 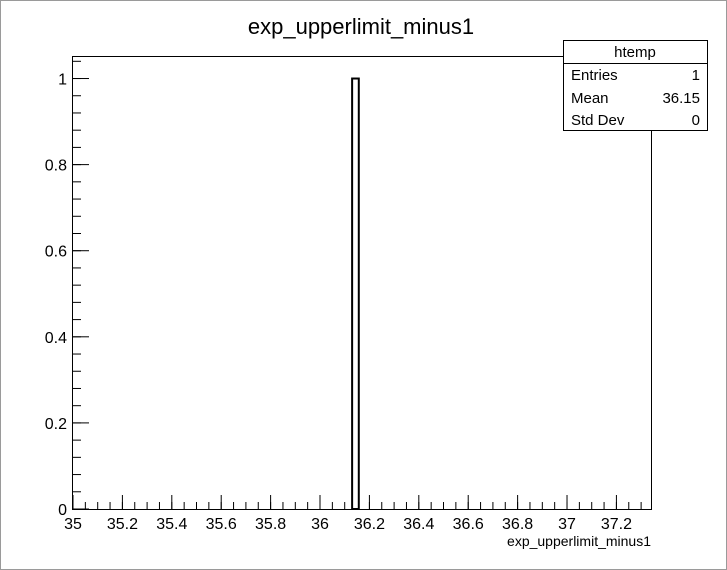 What do you see at coordinates (73, 524) in the screenshot?
I see `x-tick-label: 35` at bounding box center [73, 524].